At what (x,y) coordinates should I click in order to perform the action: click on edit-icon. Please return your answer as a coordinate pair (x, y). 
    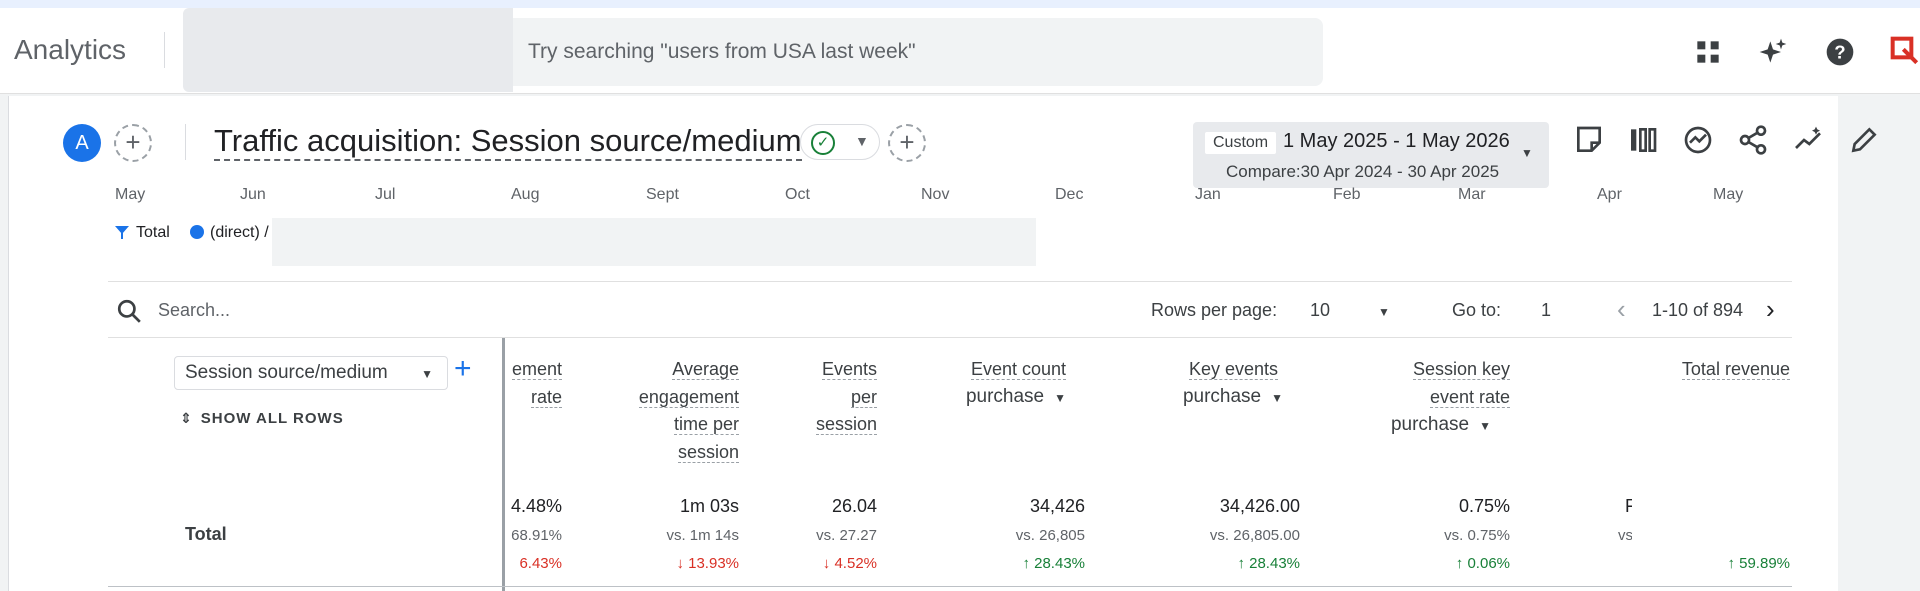
    Looking at the image, I should click on (1864, 140).